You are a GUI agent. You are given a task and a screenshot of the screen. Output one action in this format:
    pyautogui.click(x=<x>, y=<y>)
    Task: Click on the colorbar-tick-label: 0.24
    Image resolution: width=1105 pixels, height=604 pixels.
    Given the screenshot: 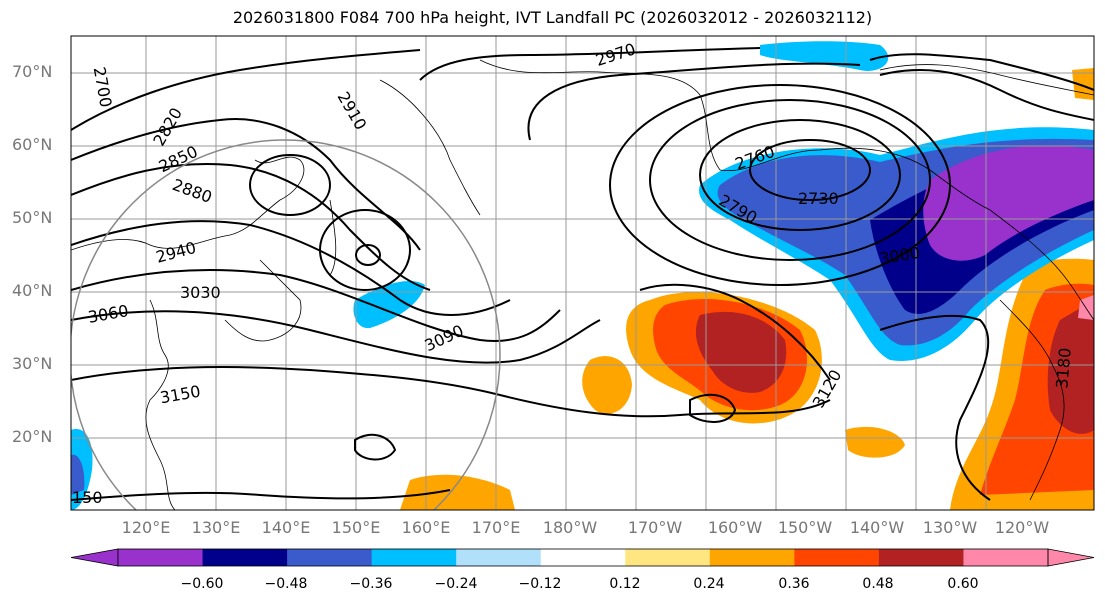 What is the action you would take?
    pyautogui.click(x=709, y=584)
    